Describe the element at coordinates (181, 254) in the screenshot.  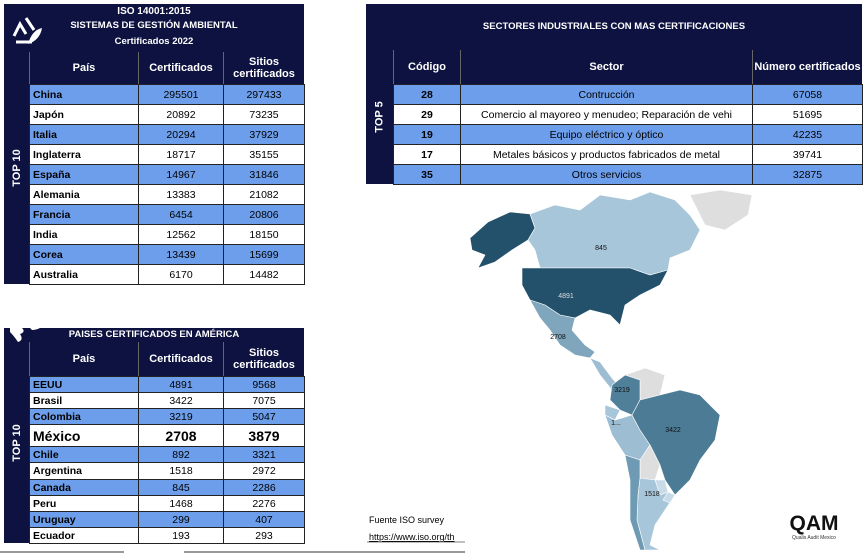
I see `table-cell: 13439` at that location.